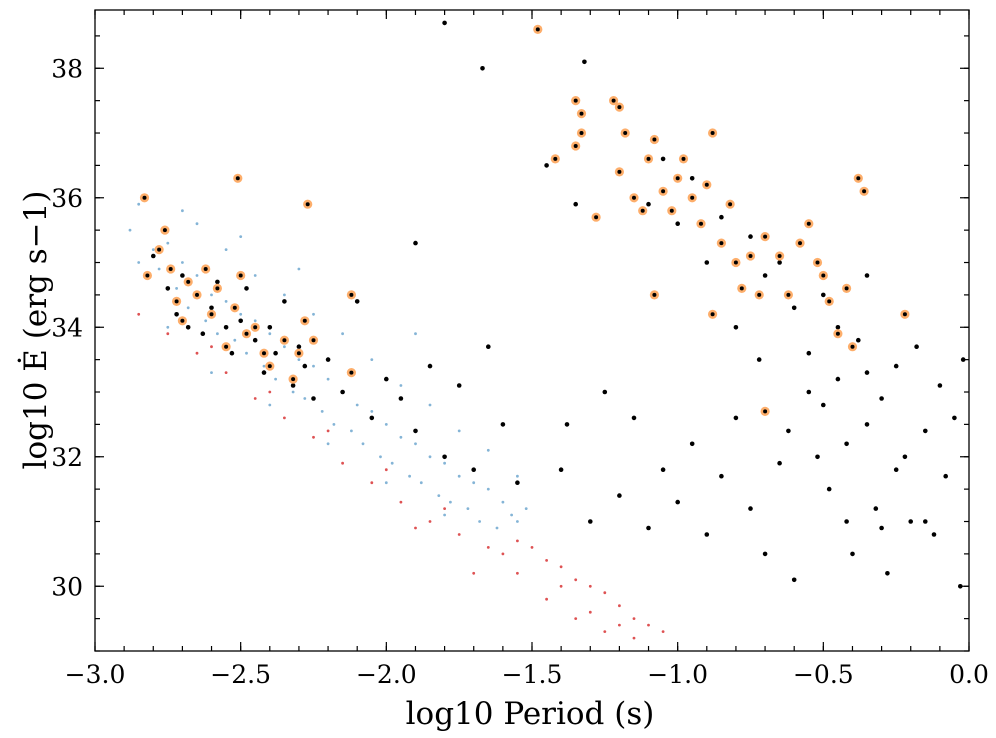  Describe the element at coordinates (95, 674) in the screenshot. I see `x-tick-label: −3.0` at that location.